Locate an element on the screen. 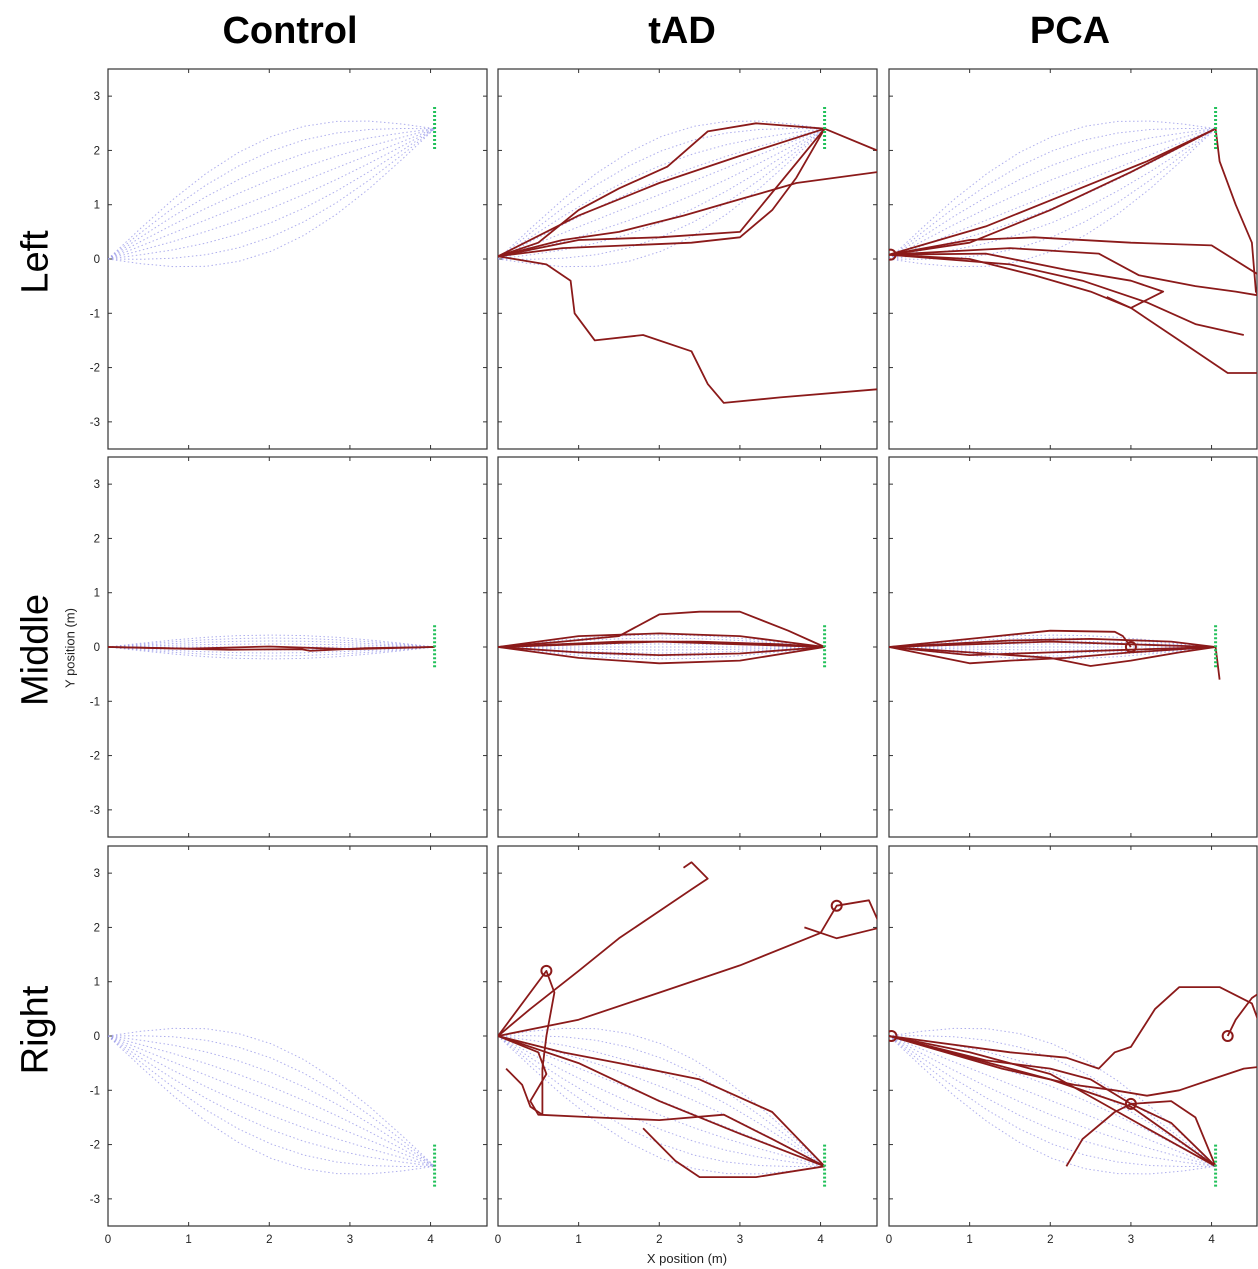 This screenshot has width=1258, height=1269. panel-tad-middle is located at coordinates (687, 647).